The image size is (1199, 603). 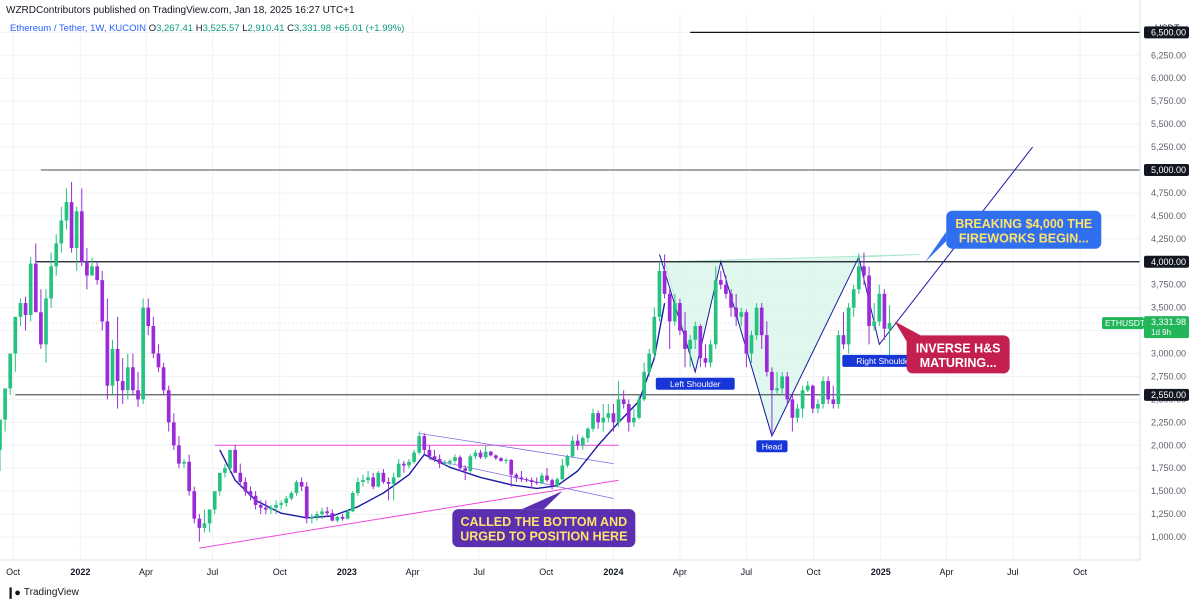 I want to click on bottom-callout-line1: CALLED THE BOTTOM AND, so click(x=543, y=522).